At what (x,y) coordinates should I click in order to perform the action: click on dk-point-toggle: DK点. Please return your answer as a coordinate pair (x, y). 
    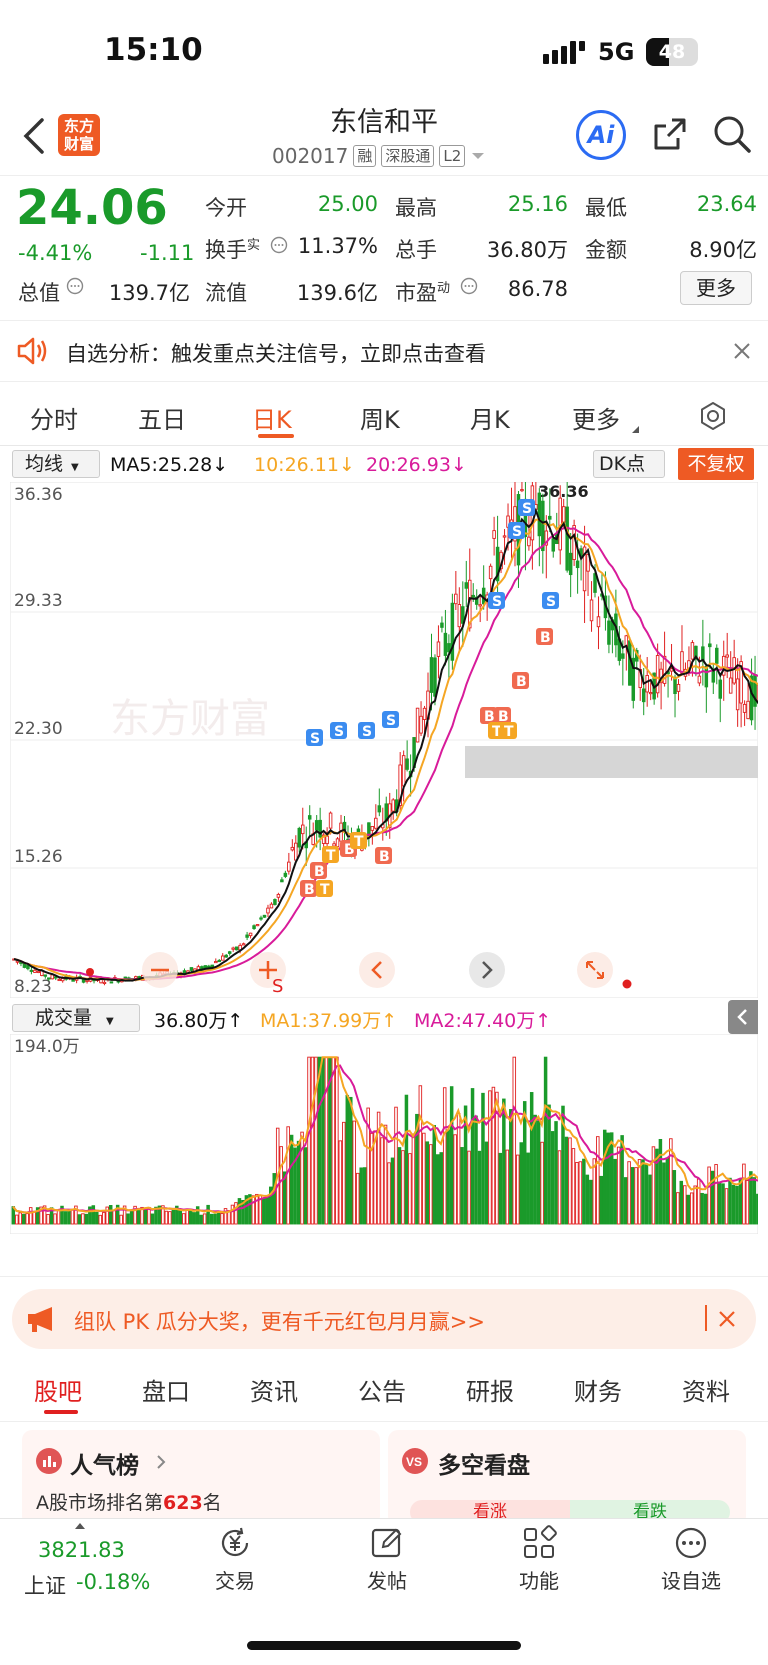
    Looking at the image, I should click on (629, 464).